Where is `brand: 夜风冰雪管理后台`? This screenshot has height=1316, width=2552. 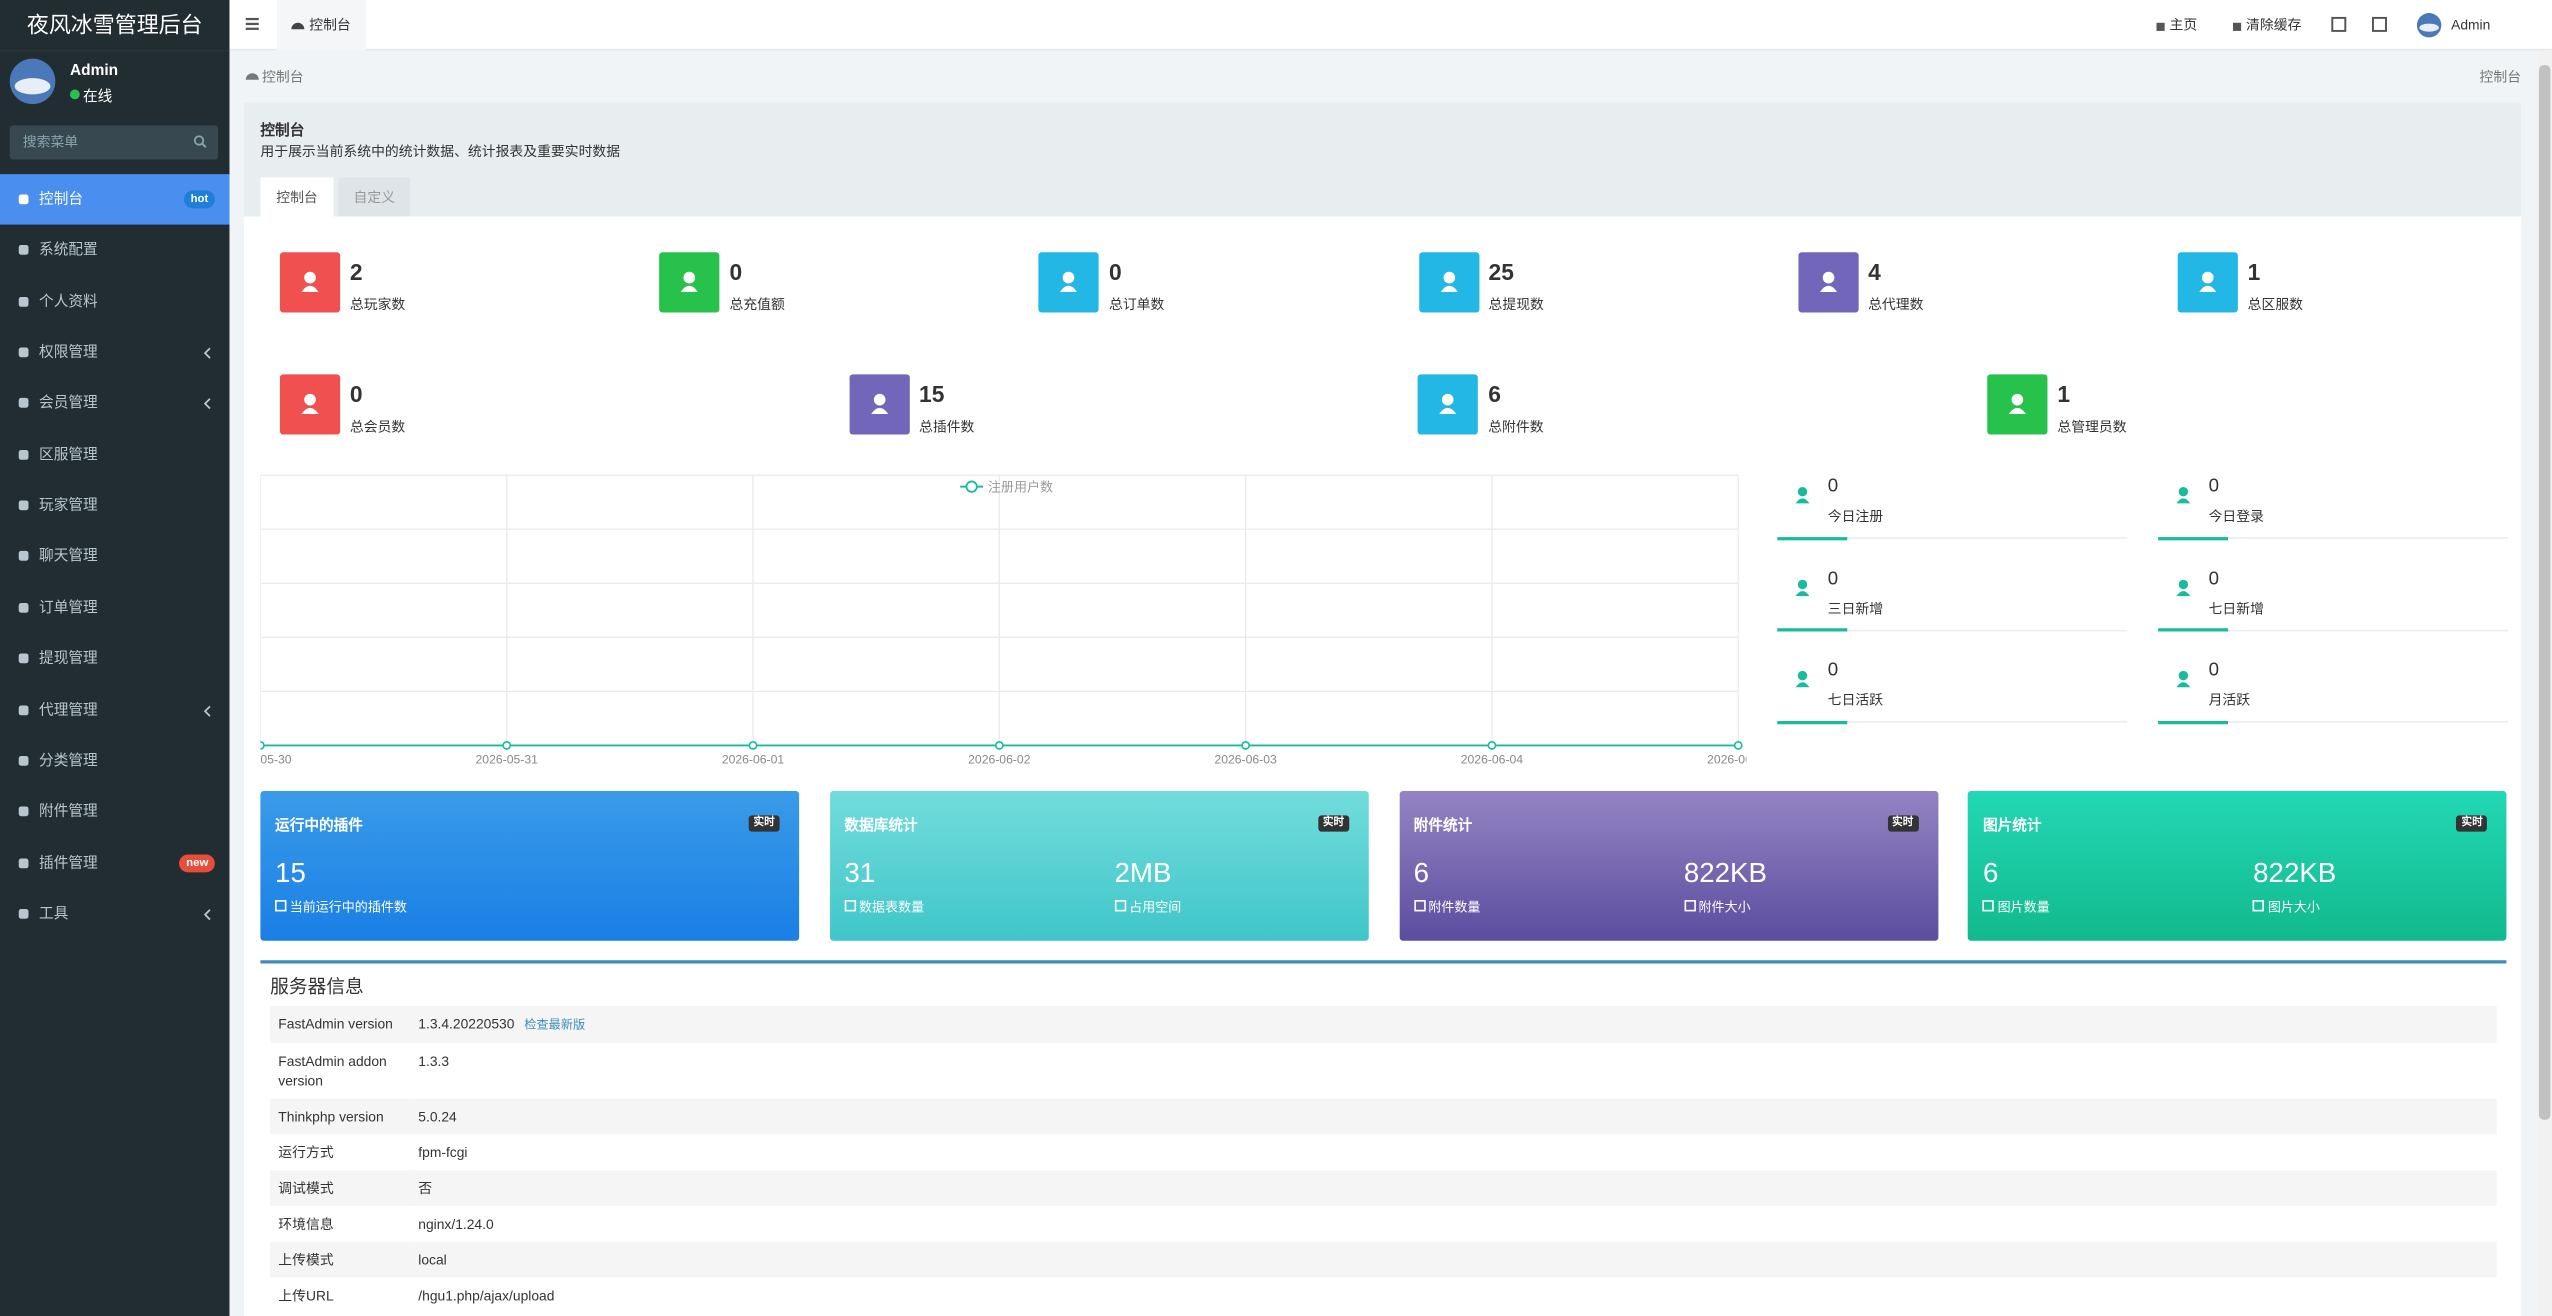 brand: 夜风冰雪管理后台 is located at coordinates (114, 25).